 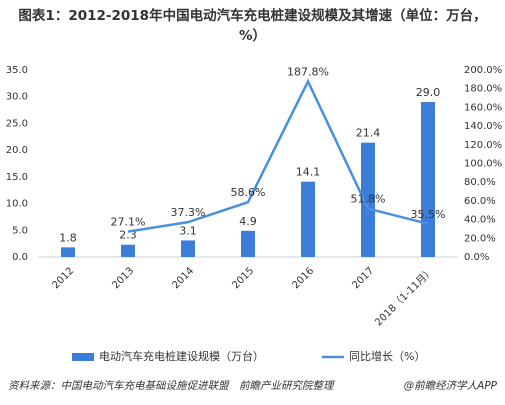 I want to click on y2-tick-label: 100.0%, so click(x=483, y=164).